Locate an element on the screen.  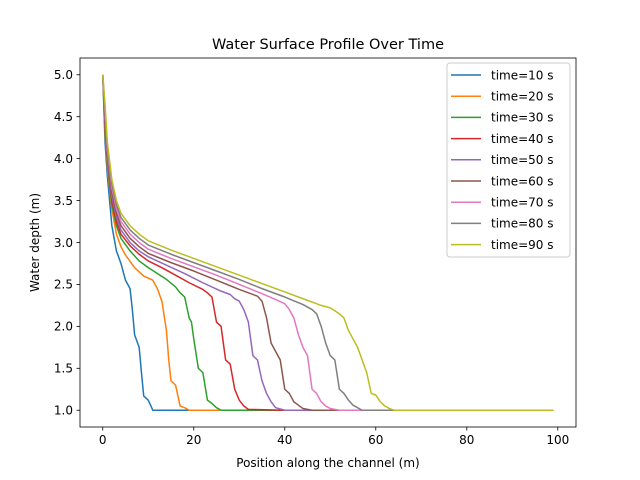
legend-label-6: time=60 s is located at coordinates (522, 181).